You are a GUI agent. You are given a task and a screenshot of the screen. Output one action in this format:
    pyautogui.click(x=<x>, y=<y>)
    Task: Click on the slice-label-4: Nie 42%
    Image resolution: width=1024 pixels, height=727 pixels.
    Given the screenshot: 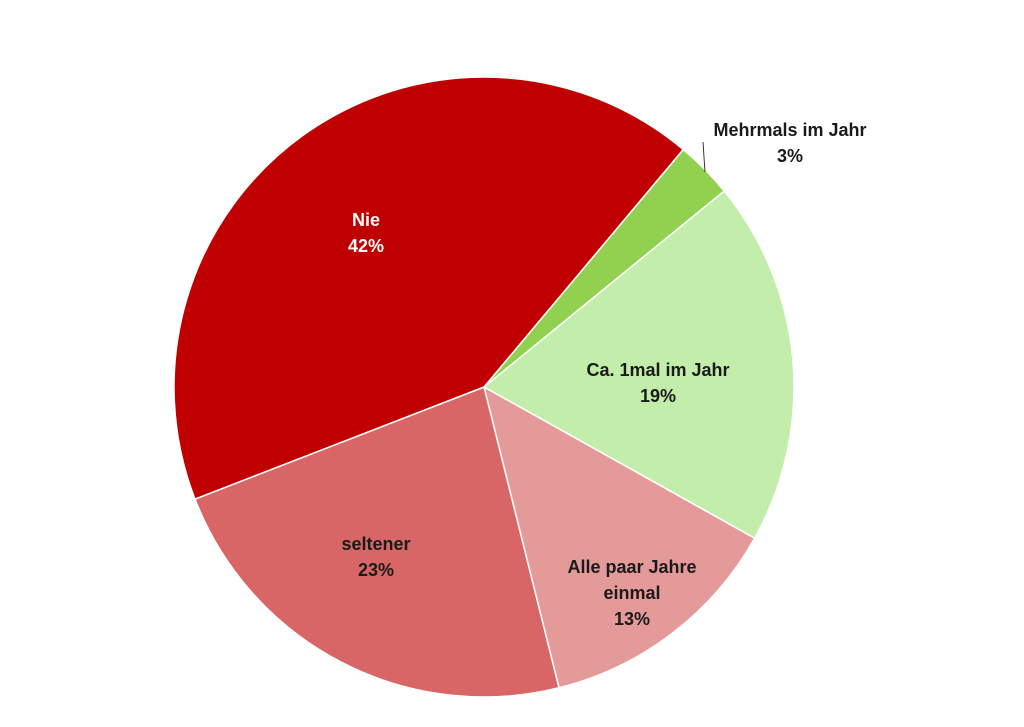 What is the action you would take?
    pyautogui.click(x=366, y=233)
    